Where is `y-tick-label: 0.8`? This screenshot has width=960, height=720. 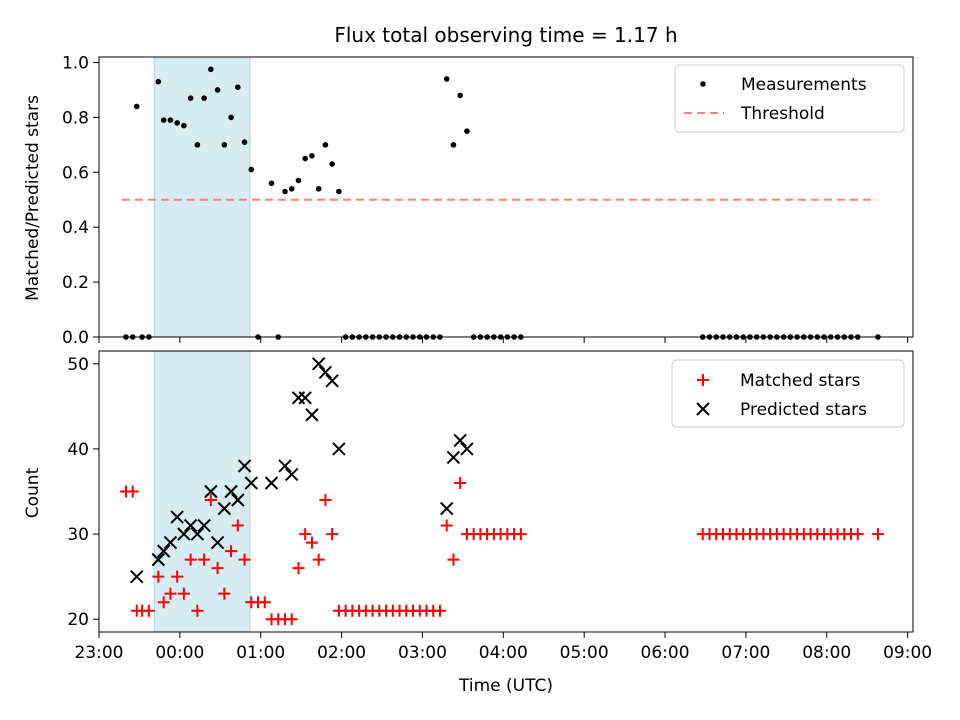 y-tick-label: 0.8 is located at coordinates (75, 118).